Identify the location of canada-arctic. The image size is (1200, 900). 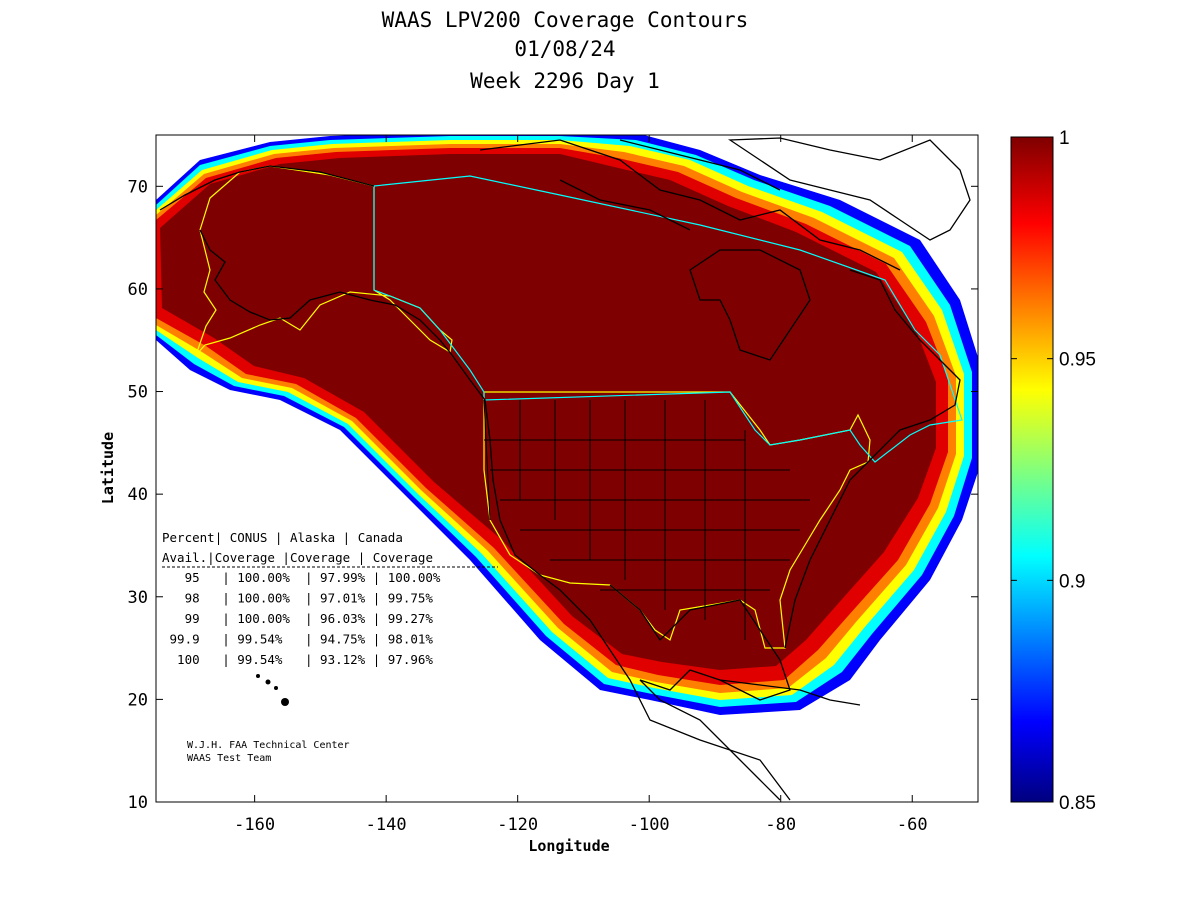
(690, 205).